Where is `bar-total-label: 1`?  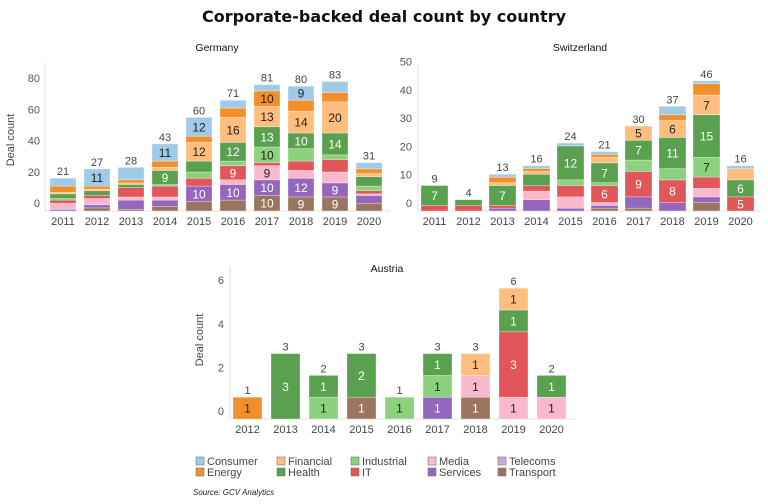
bar-total-label: 1 is located at coordinates (399, 391).